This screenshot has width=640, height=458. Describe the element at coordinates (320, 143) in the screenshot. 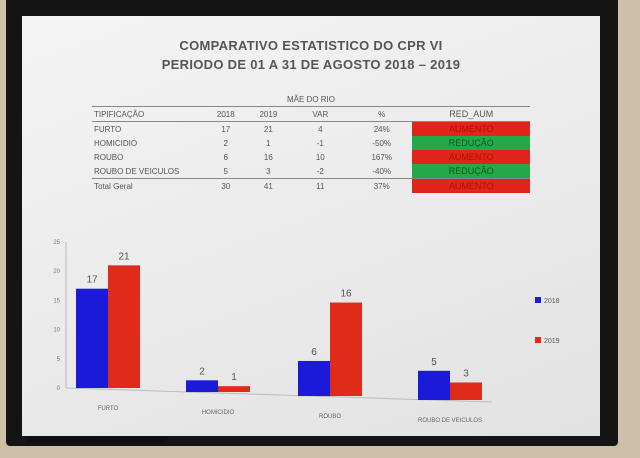

I see `table-cell: -1` at that location.